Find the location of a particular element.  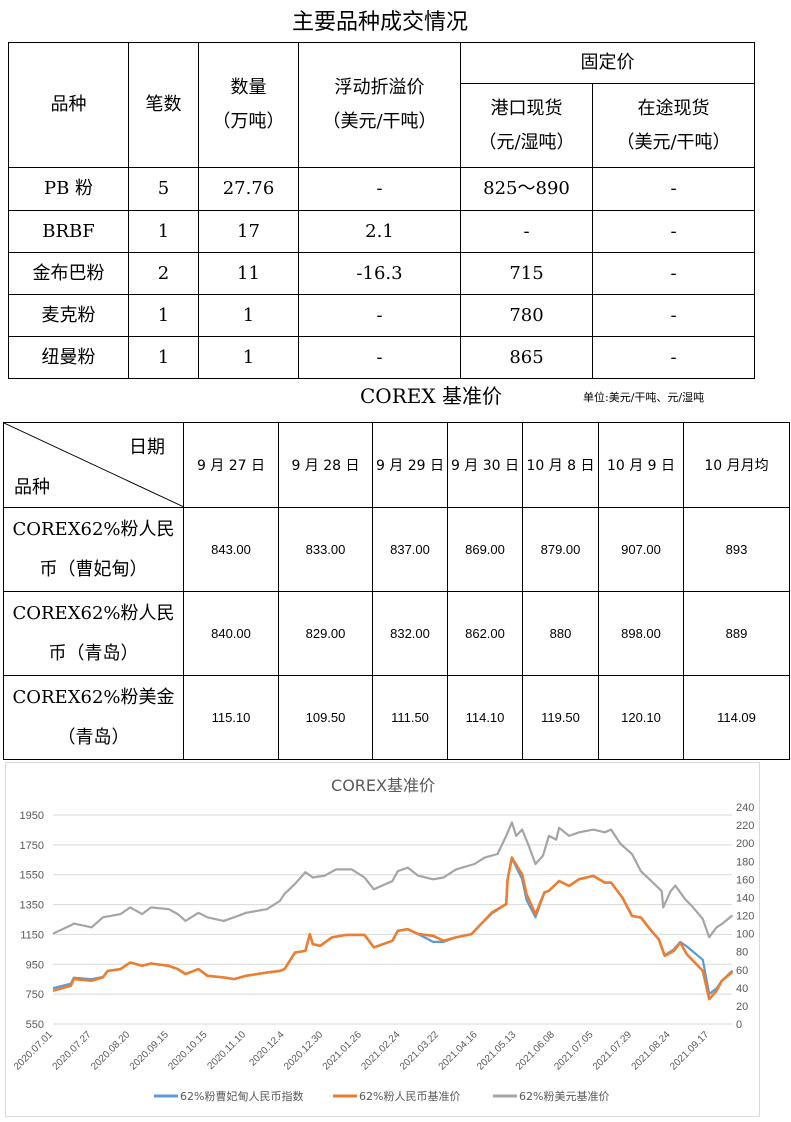

table-row: 金布巴粉 2 11 -16.3 715- is located at coordinates (381, 273).